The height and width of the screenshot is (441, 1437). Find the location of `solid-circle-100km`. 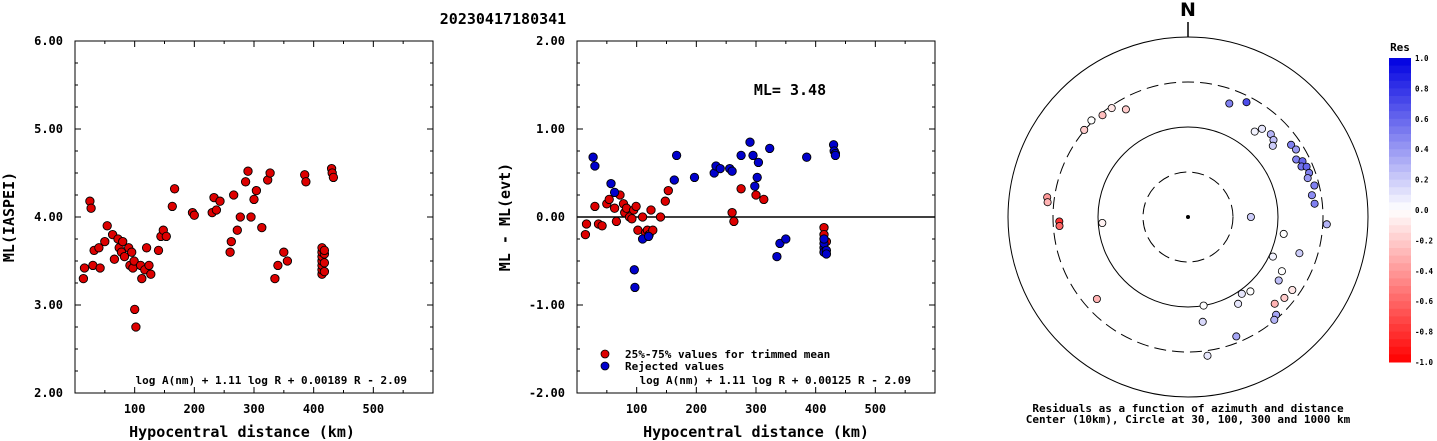

solid-circle-100km is located at coordinates (1188, 217).